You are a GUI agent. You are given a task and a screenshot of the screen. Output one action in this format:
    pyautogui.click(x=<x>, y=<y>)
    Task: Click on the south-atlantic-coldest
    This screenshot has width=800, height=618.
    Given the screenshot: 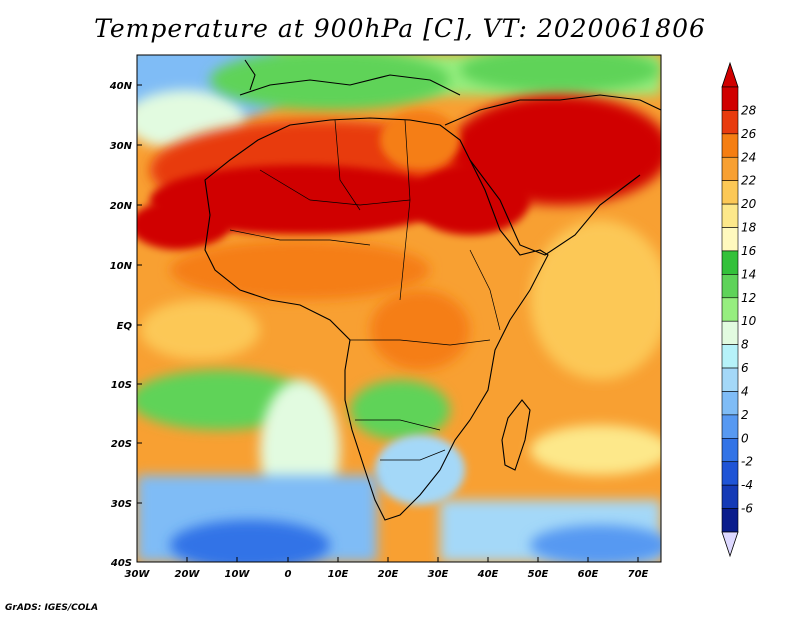 What is the action you would take?
    pyautogui.click(x=250, y=541)
    